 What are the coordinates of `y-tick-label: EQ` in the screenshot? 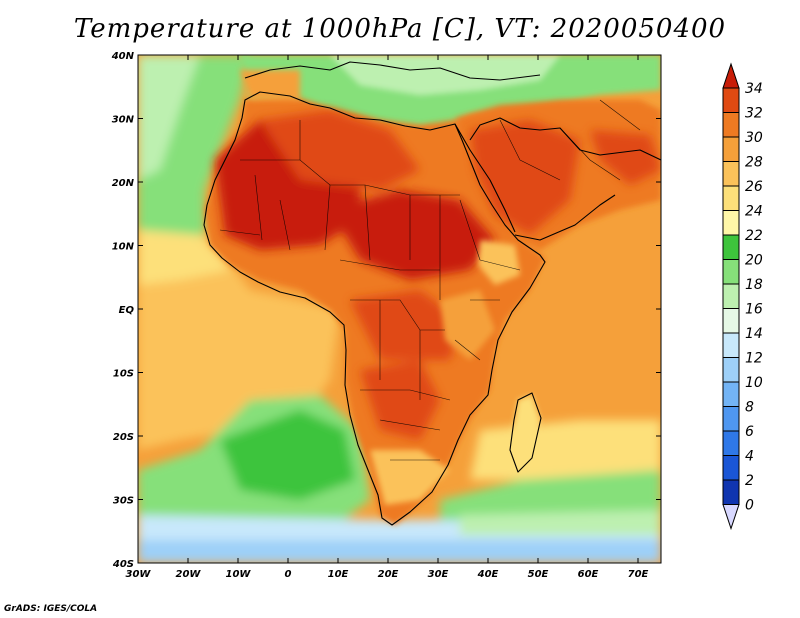 It's located at (127, 310).